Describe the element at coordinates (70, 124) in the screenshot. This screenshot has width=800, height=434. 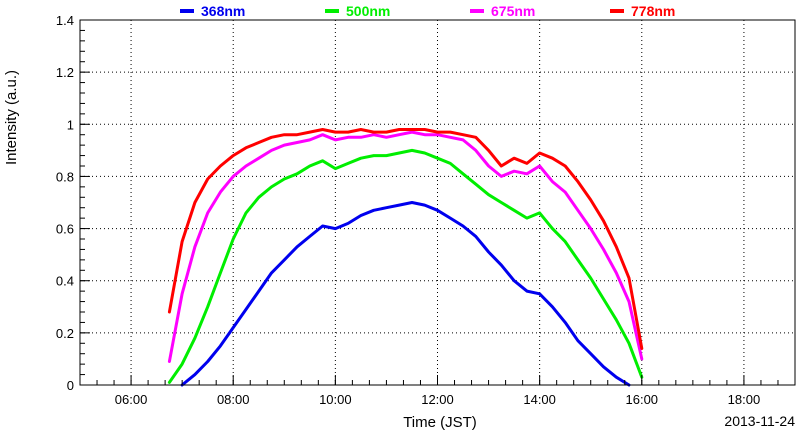
I see `y-tick-label: 1` at that location.